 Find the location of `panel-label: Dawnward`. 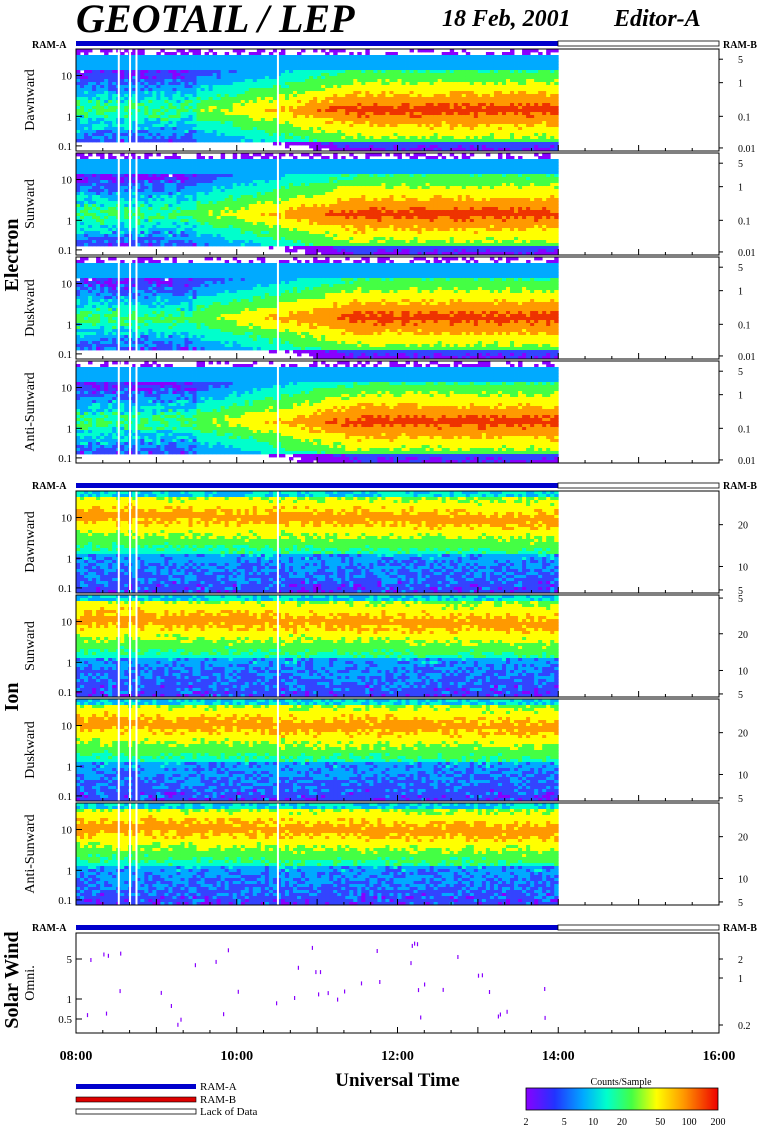

panel-label: Dawnward is located at coordinates (30, 99).